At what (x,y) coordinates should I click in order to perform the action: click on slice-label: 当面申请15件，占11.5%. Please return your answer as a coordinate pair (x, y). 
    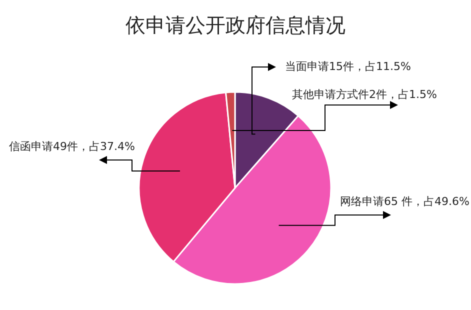
    Looking at the image, I should click on (348, 67).